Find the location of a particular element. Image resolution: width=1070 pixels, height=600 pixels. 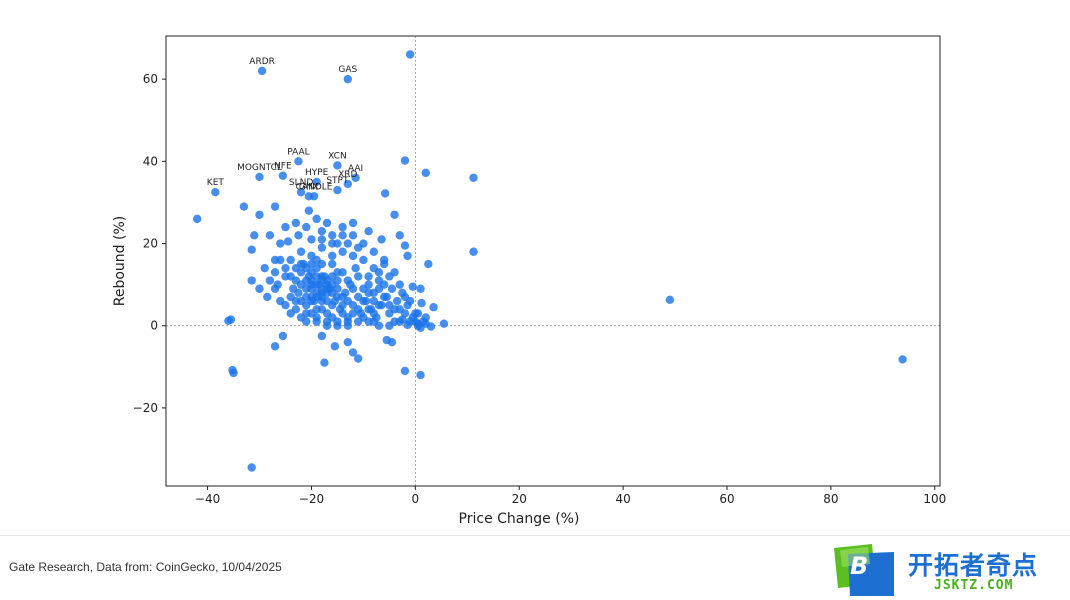

y-tick-label: 40 is located at coordinates (150, 161).